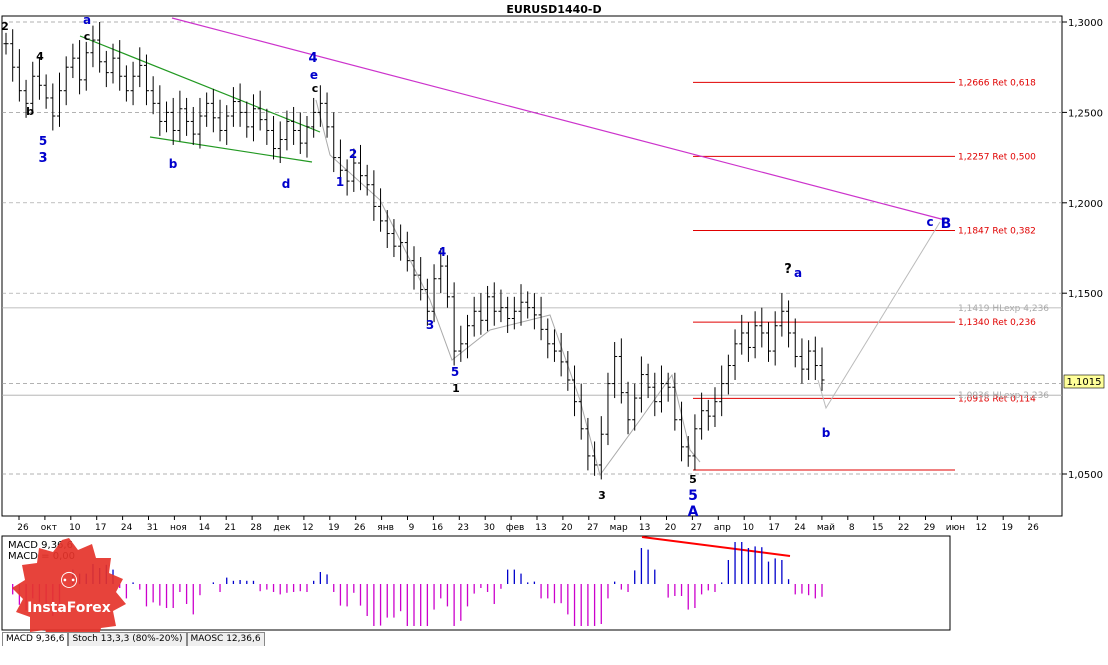 The image size is (1108, 665). I want to click on x-tick-label: 12, so click(981, 528).